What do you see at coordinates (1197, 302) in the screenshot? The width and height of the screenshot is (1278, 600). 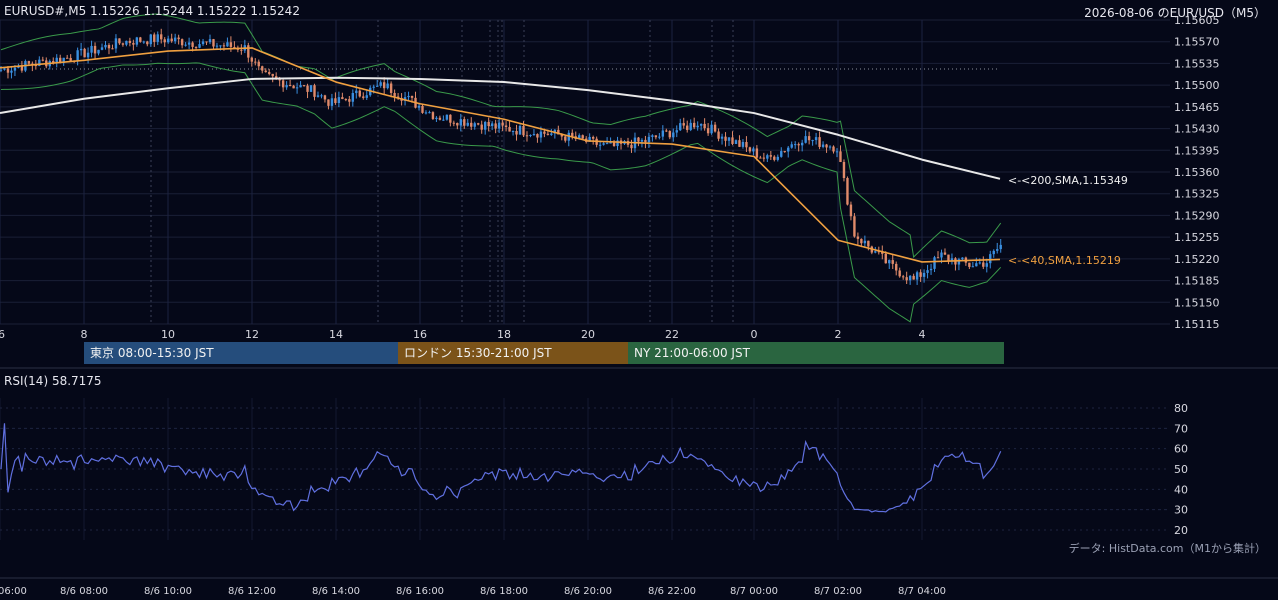 I see `price-tick-label: 1.15150` at bounding box center [1197, 302].